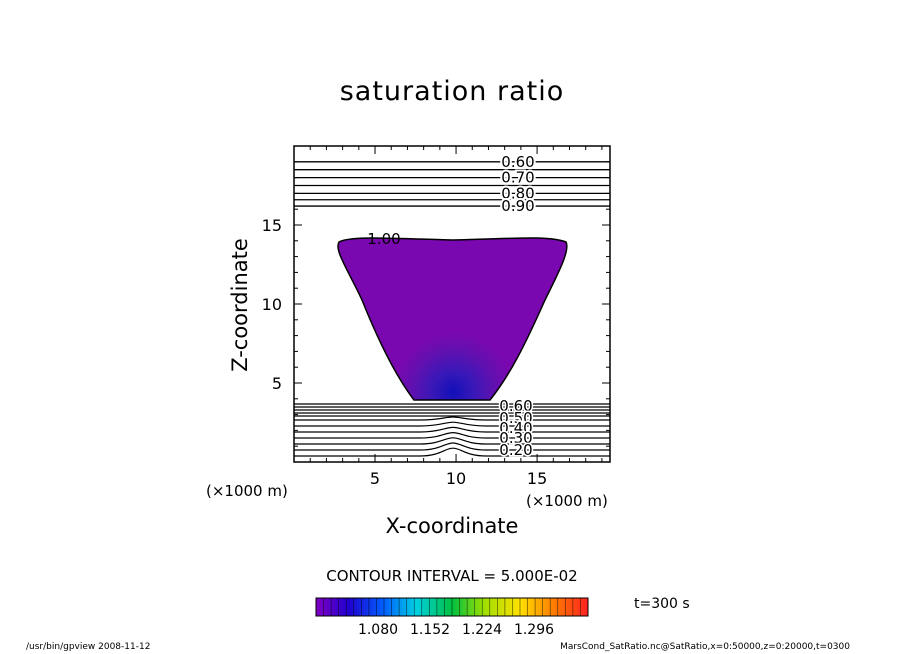  What do you see at coordinates (452, 91) in the screenshot?
I see `chart-title: saturation ratio` at bounding box center [452, 91].